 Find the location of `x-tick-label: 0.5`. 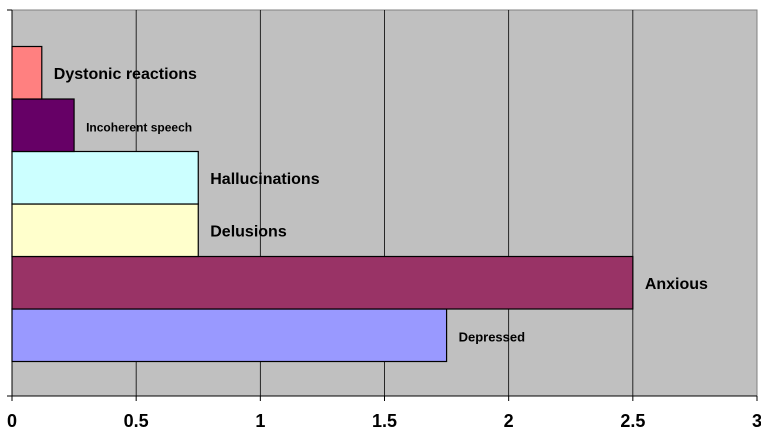

x-tick-label: 0.5 is located at coordinates (136, 421).